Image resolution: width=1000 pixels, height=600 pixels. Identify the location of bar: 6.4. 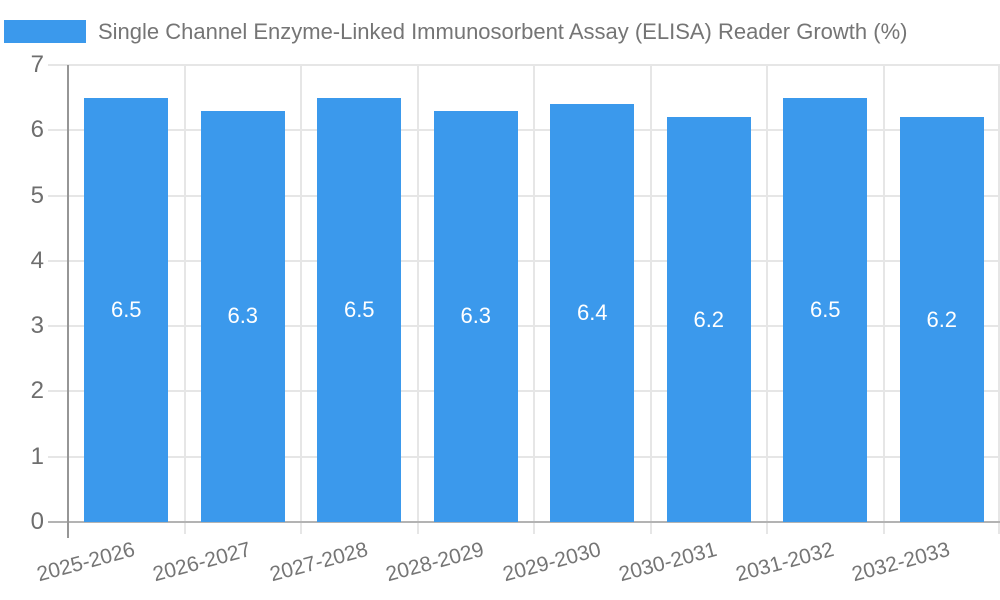
(592, 313).